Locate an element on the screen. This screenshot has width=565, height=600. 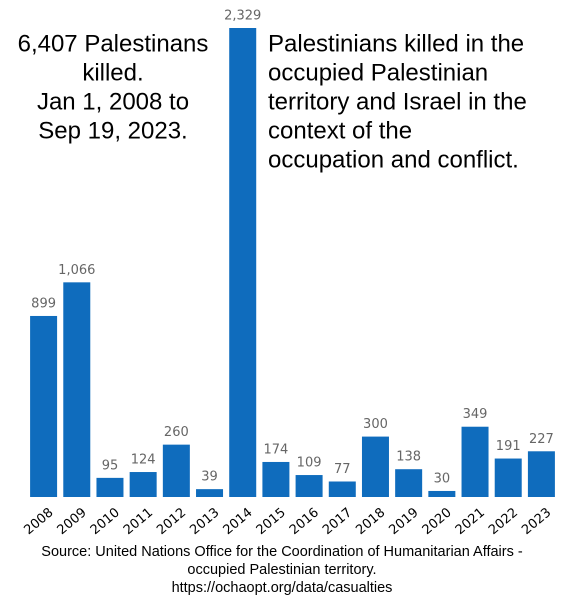
x-tick-label: 2016 is located at coordinates (304, 521).